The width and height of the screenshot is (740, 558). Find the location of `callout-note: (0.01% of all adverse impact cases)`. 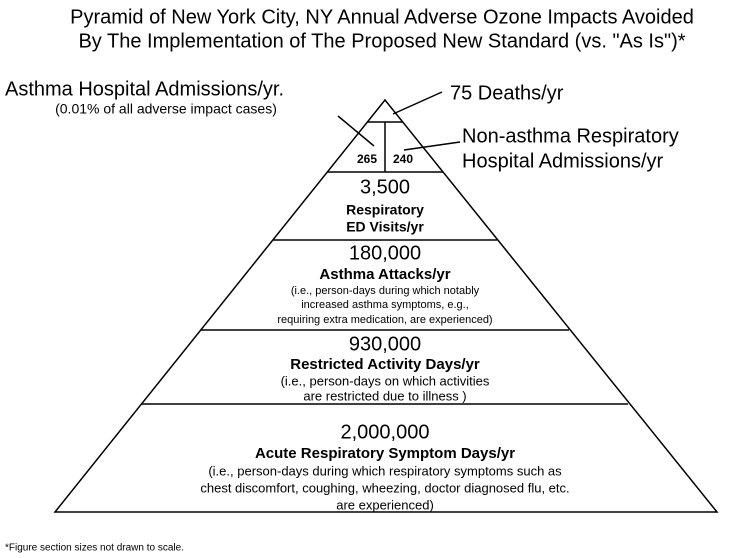

callout-note: (0.01% of all adverse impact cases) is located at coordinates (166, 109).